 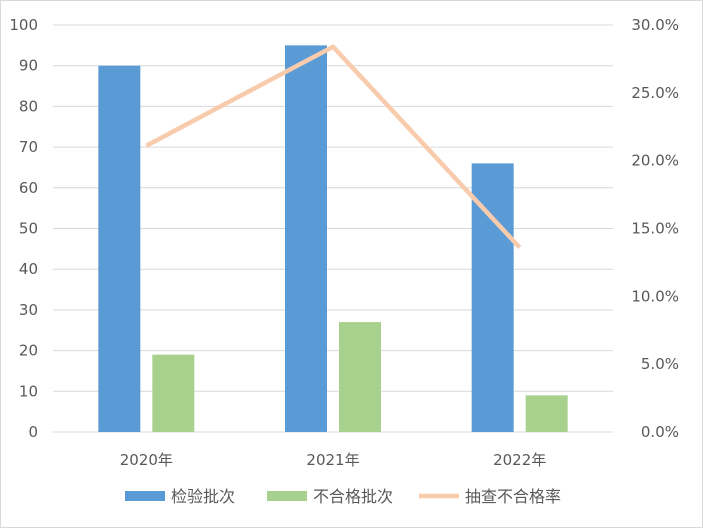 What do you see at coordinates (655, 296) in the screenshot?
I see `right-tick-label: 10.0%` at bounding box center [655, 296].